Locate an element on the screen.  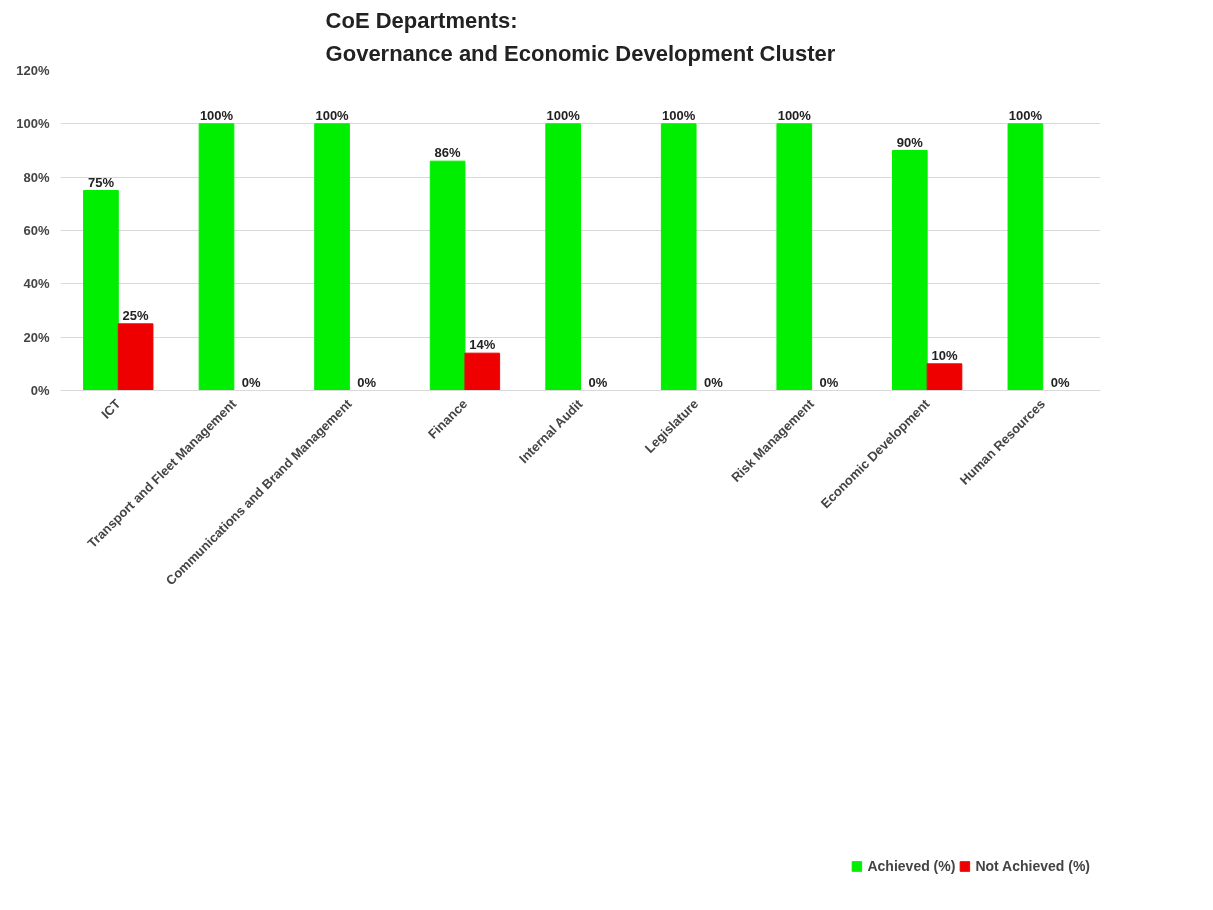
y-tick-label: 20% is located at coordinates (36, 337).